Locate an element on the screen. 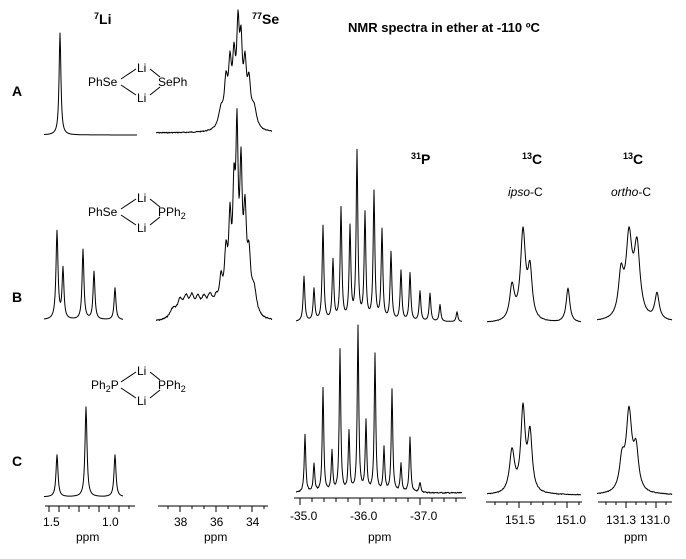 This screenshot has height=559, width=686. structure-a-bottom: Li is located at coordinates (141, 98).